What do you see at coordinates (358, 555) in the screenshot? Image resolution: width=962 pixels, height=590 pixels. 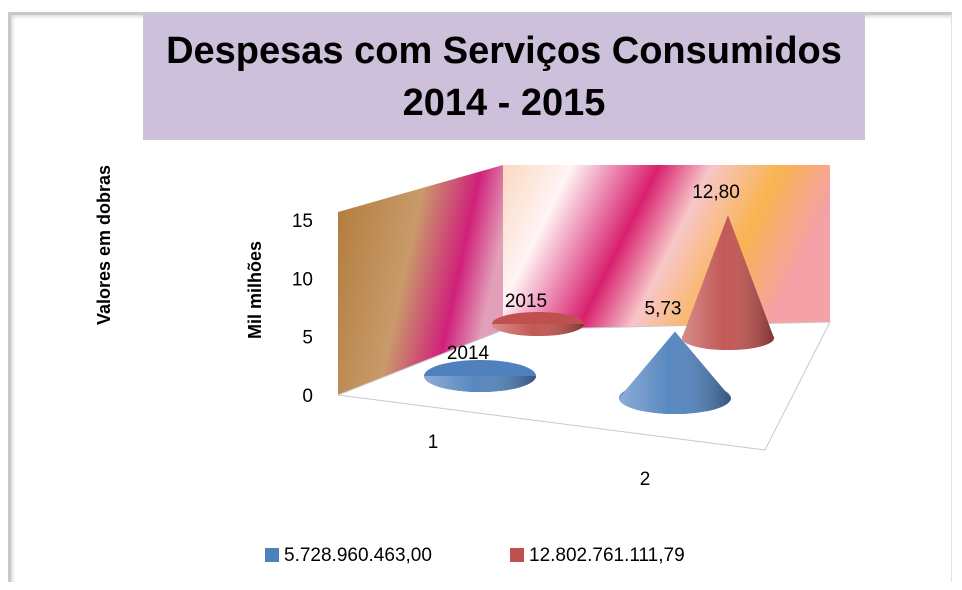 I see `legend-label: 5.728.960.463,00` at bounding box center [358, 555].